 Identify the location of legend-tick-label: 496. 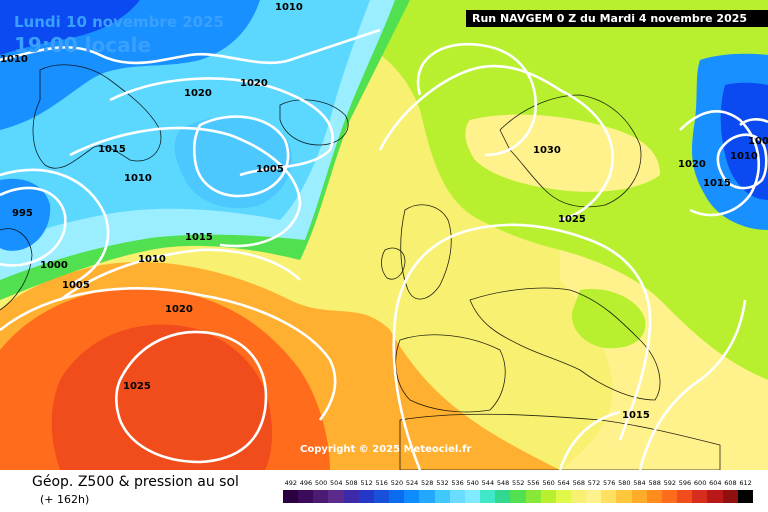
(306, 483).